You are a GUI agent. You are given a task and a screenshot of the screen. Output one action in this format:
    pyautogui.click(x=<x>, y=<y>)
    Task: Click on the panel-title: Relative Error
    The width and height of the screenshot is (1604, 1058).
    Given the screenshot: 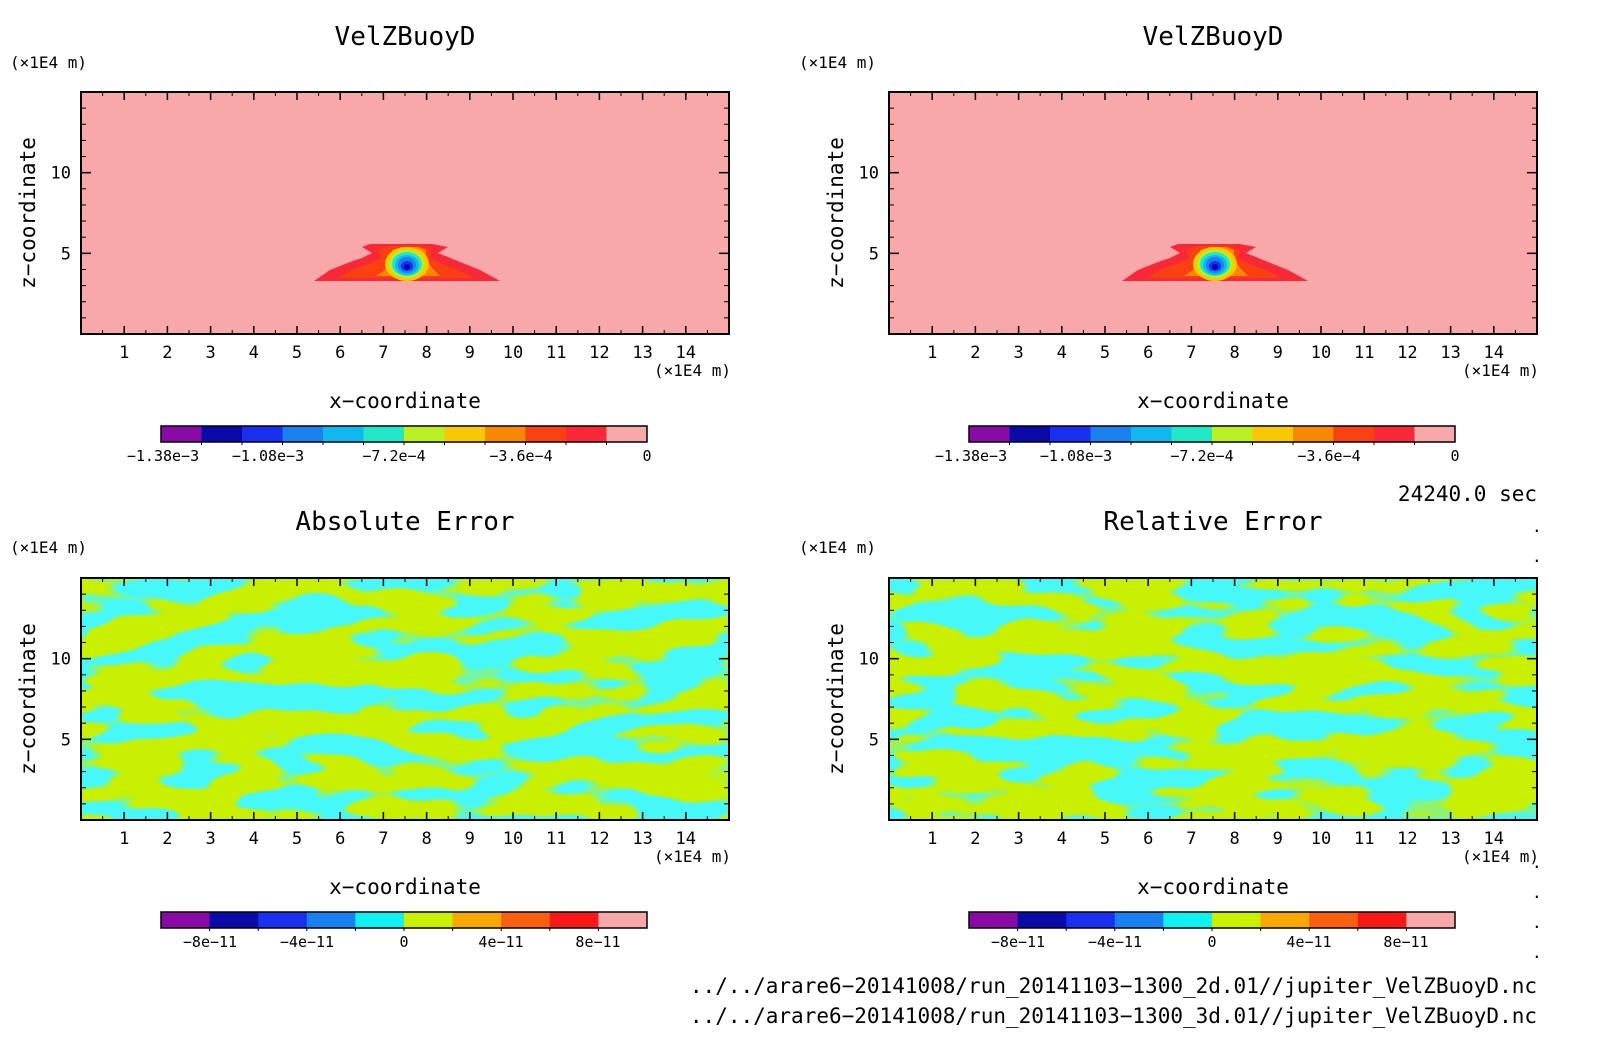 What is the action you would take?
    pyautogui.click(x=1212, y=522)
    